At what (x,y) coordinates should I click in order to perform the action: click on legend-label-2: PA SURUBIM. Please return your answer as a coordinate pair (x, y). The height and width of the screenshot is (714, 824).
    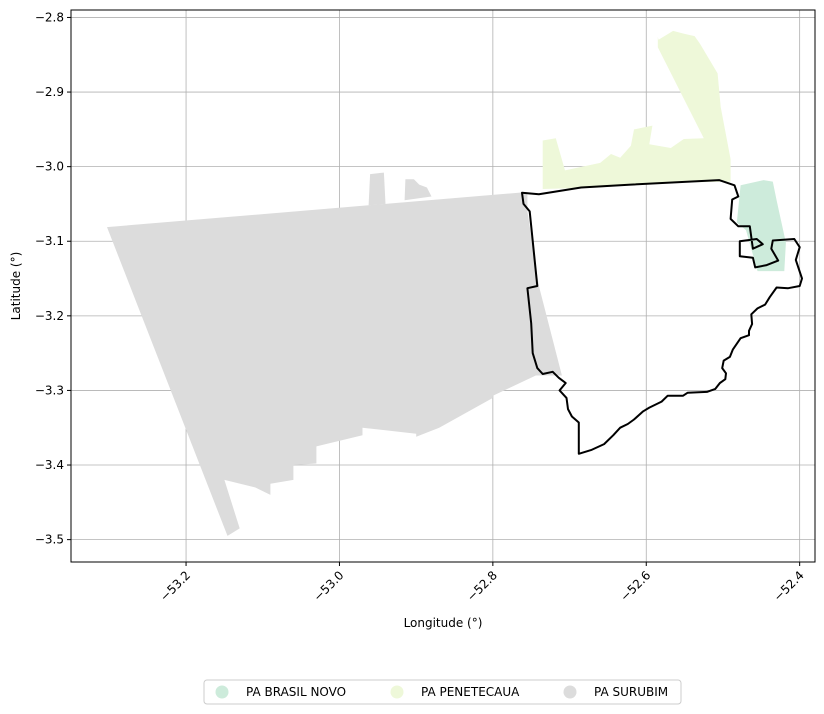
    Looking at the image, I should click on (631, 692).